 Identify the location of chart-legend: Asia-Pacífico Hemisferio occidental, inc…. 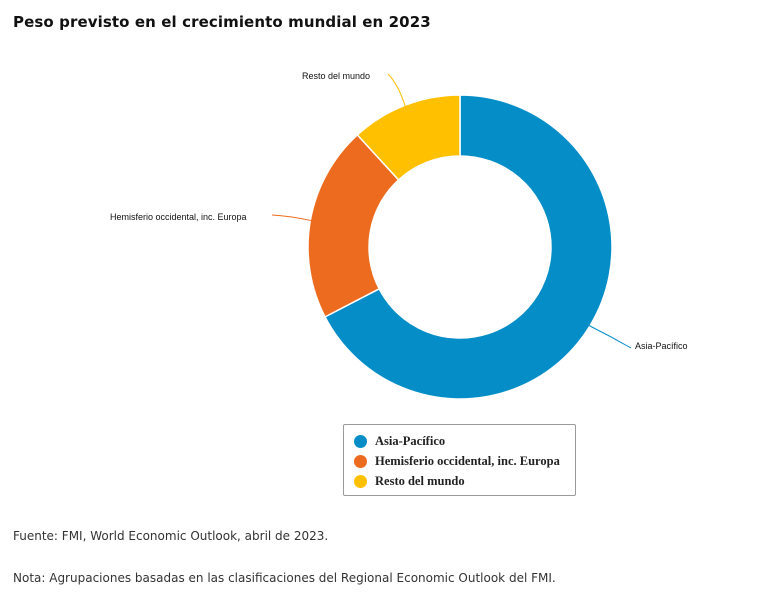
(459, 460).